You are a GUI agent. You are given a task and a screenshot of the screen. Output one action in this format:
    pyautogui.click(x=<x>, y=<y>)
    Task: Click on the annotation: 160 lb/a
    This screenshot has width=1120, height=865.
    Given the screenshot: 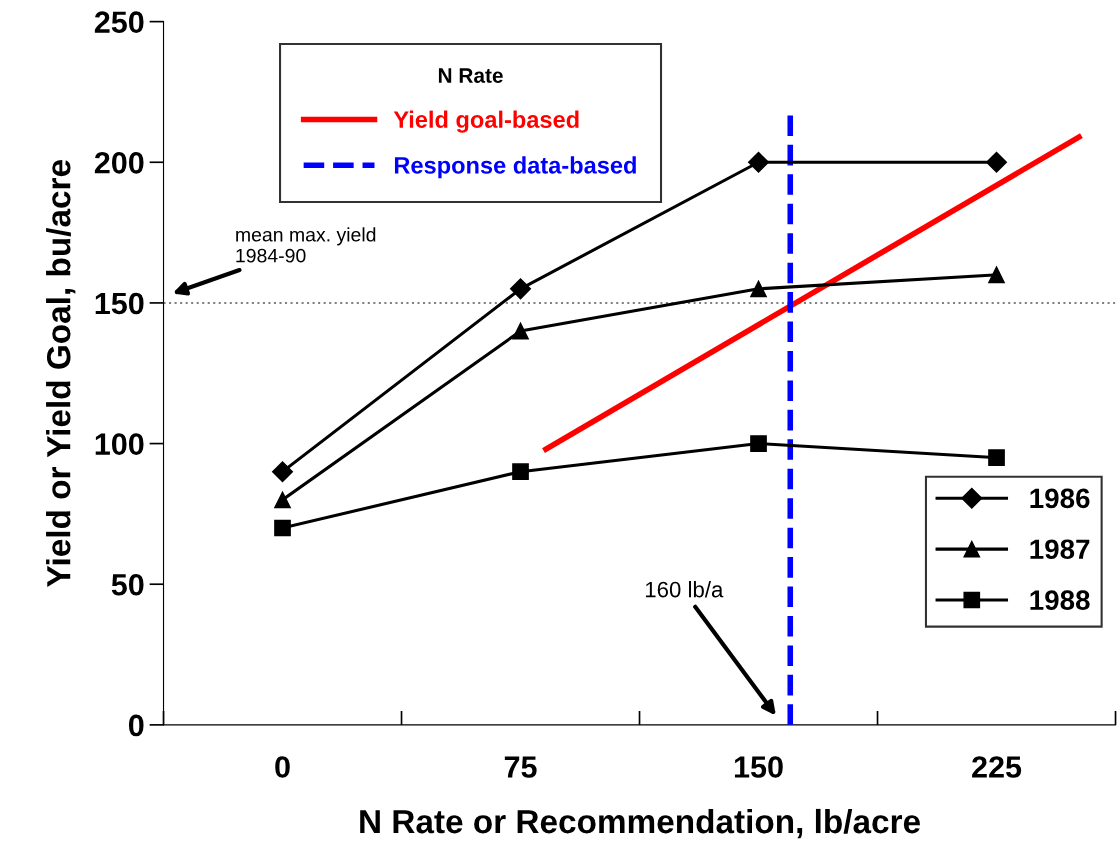 What is the action you would take?
    pyautogui.click(x=684, y=589)
    